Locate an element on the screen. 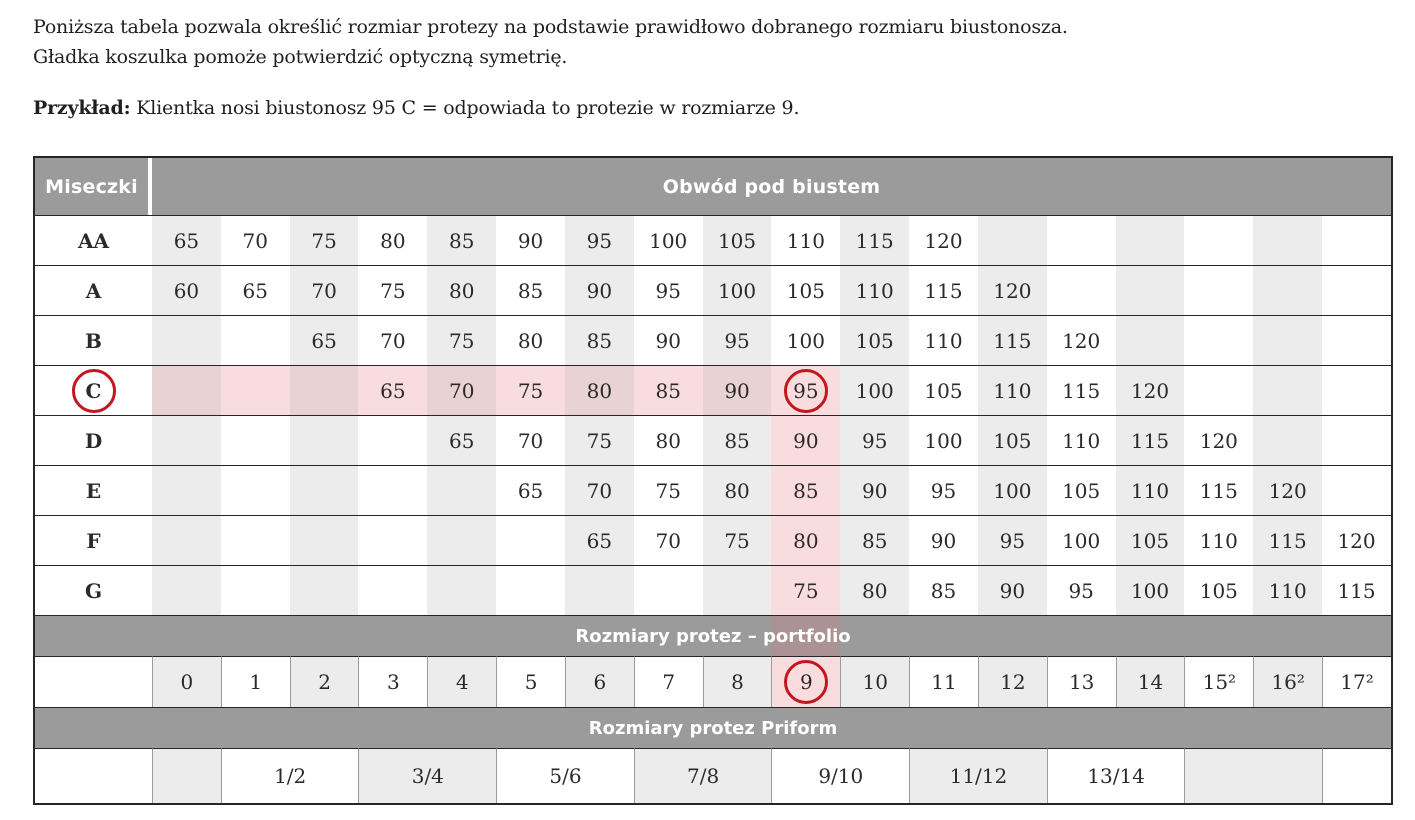 Image resolution: width=1415 pixels, height=820 pixels. cell-C-4: 70 is located at coordinates (462, 390).